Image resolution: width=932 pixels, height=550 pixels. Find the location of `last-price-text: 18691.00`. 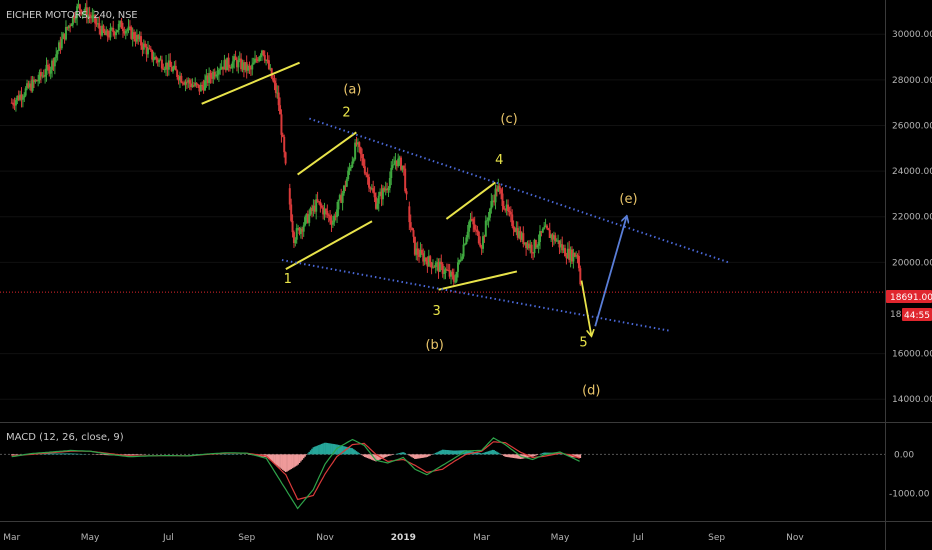

last-price-text: 18691.00 is located at coordinates (911, 298).